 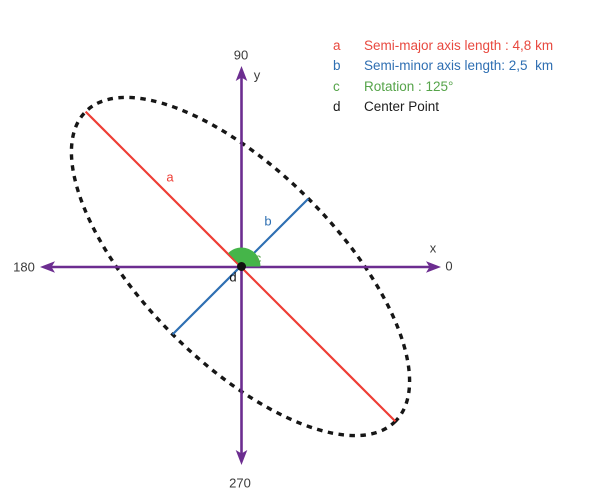 What do you see at coordinates (258, 258) in the screenshot?
I see `rotation-letter-label: c` at bounding box center [258, 258].